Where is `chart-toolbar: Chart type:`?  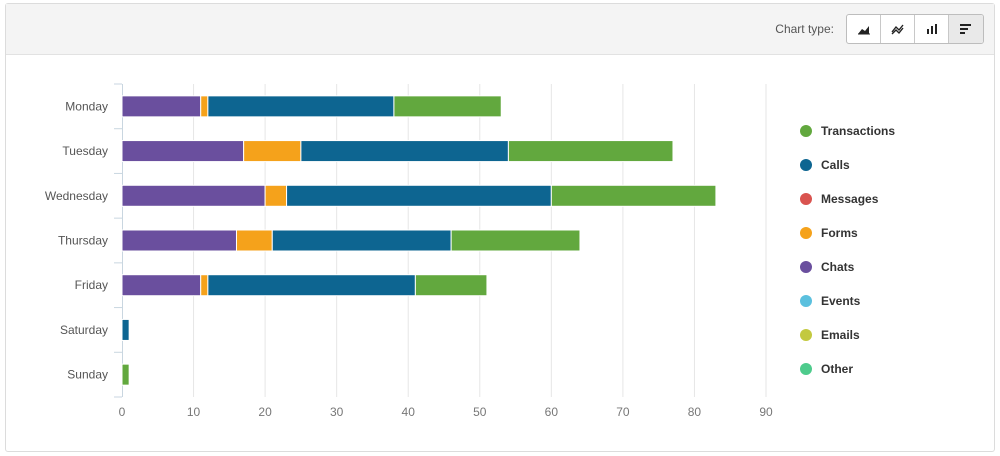
chart-toolbar: Chart type: is located at coordinates (500, 29).